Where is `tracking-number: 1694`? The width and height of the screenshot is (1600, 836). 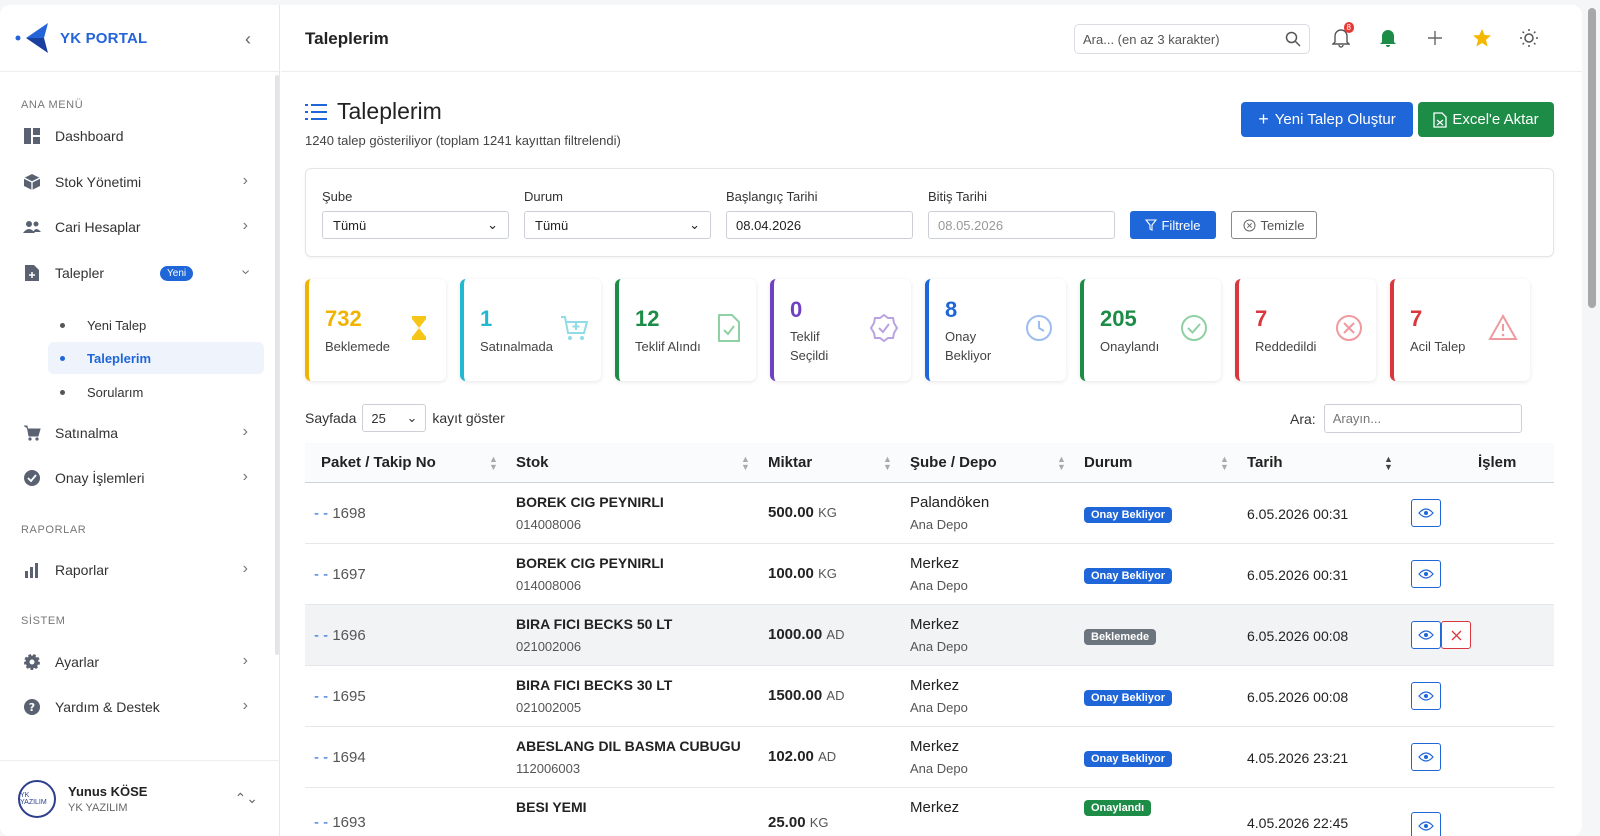 tracking-number: 1694 is located at coordinates (349, 757).